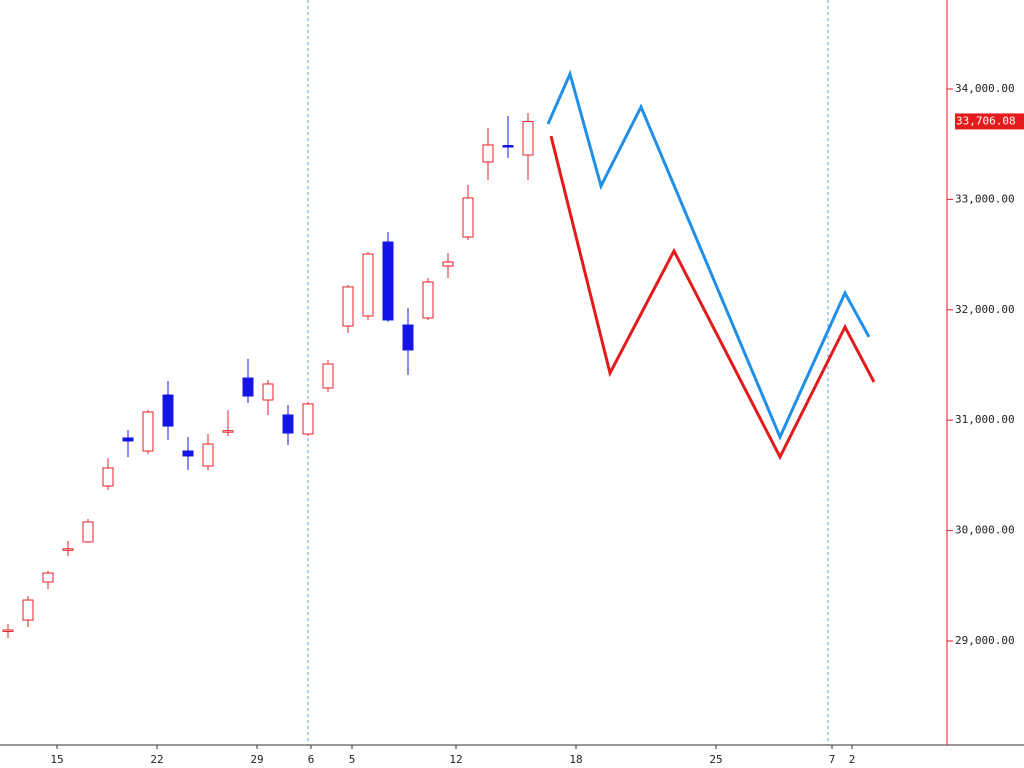 Image resolution: width=1024 pixels, height=768 pixels. I want to click on x-tick-label: 25, so click(715, 759).